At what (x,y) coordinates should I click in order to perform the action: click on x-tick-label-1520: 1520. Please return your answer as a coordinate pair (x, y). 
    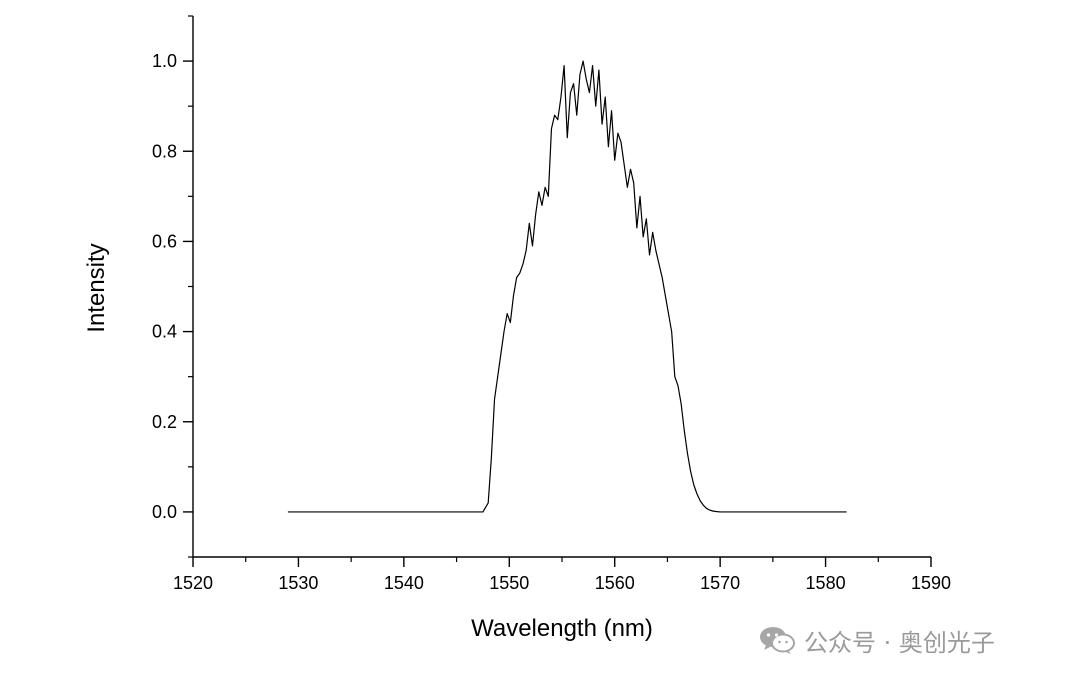
    Looking at the image, I should click on (193, 583).